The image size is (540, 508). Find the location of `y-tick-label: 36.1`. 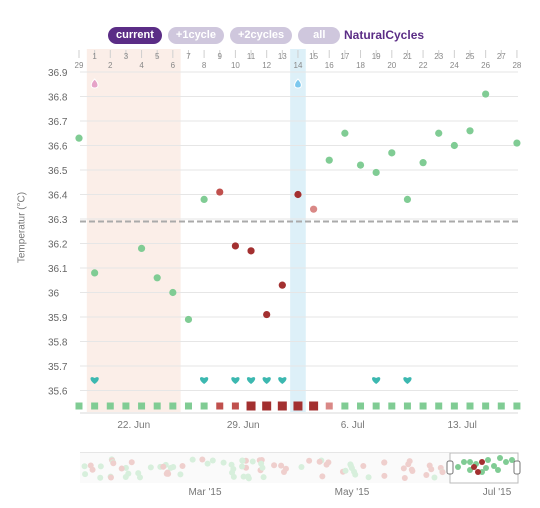

y-tick-label: 36.1 is located at coordinates (58, 269).